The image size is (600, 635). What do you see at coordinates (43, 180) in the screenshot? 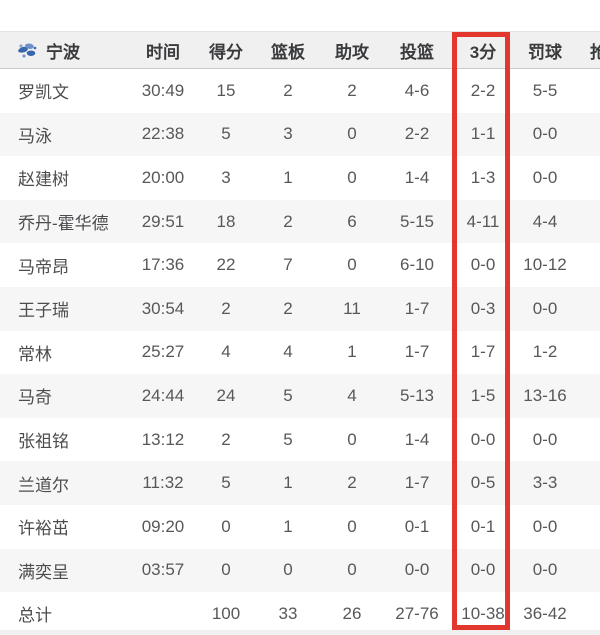
I see `player-name: 赵建树` at bounding box center [43, 180].